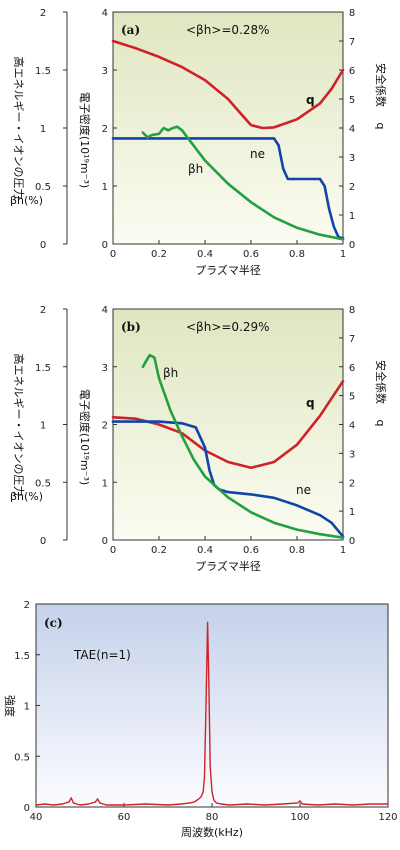  Describe the element at coordinates (352, 368) in the screenshot. I see `right-tick-label: 6` at that location.